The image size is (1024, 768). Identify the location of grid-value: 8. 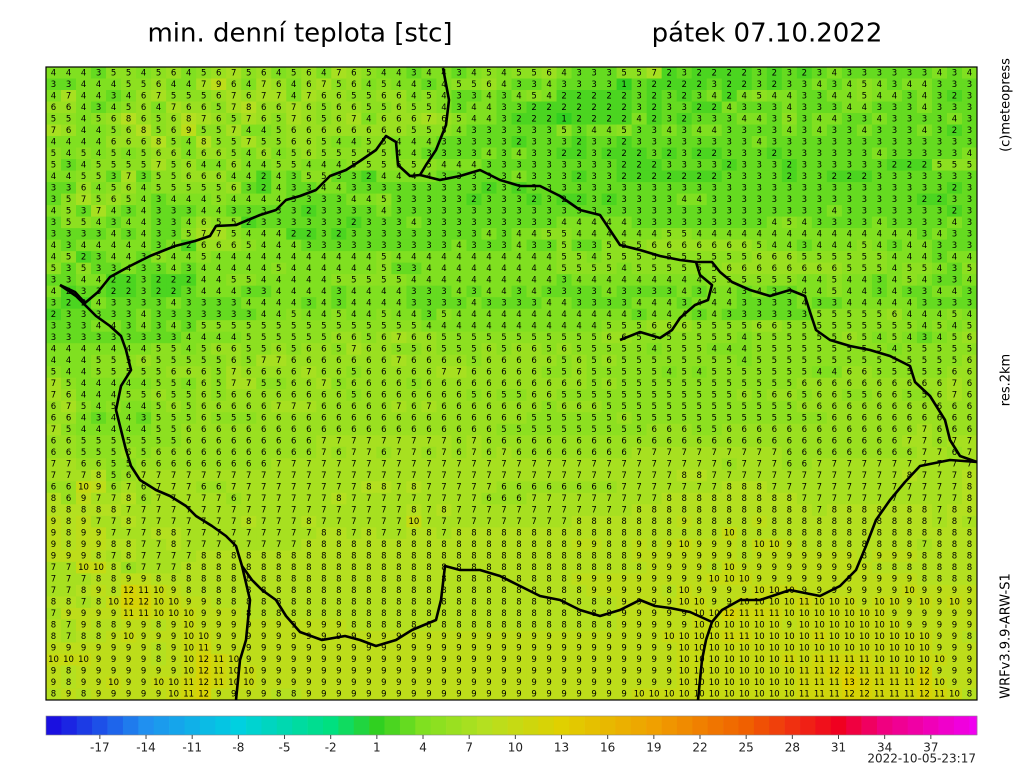
(143, 131).